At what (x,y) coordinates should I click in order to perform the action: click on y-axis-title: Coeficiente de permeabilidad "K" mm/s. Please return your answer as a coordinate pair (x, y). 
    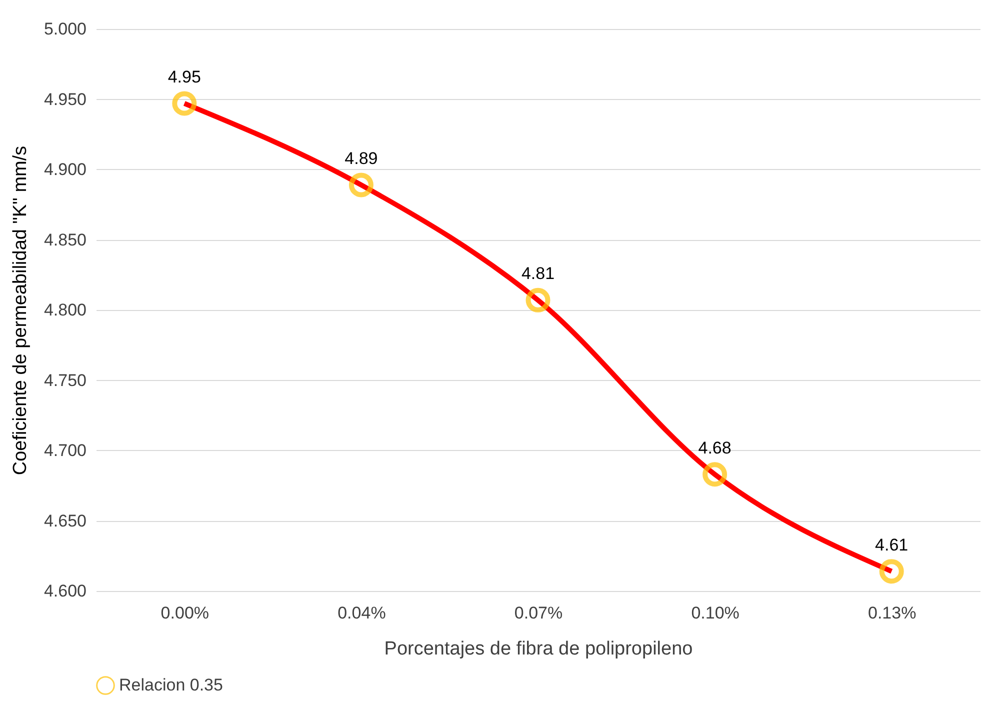
    Looking at the image, I should click on (20, 311).